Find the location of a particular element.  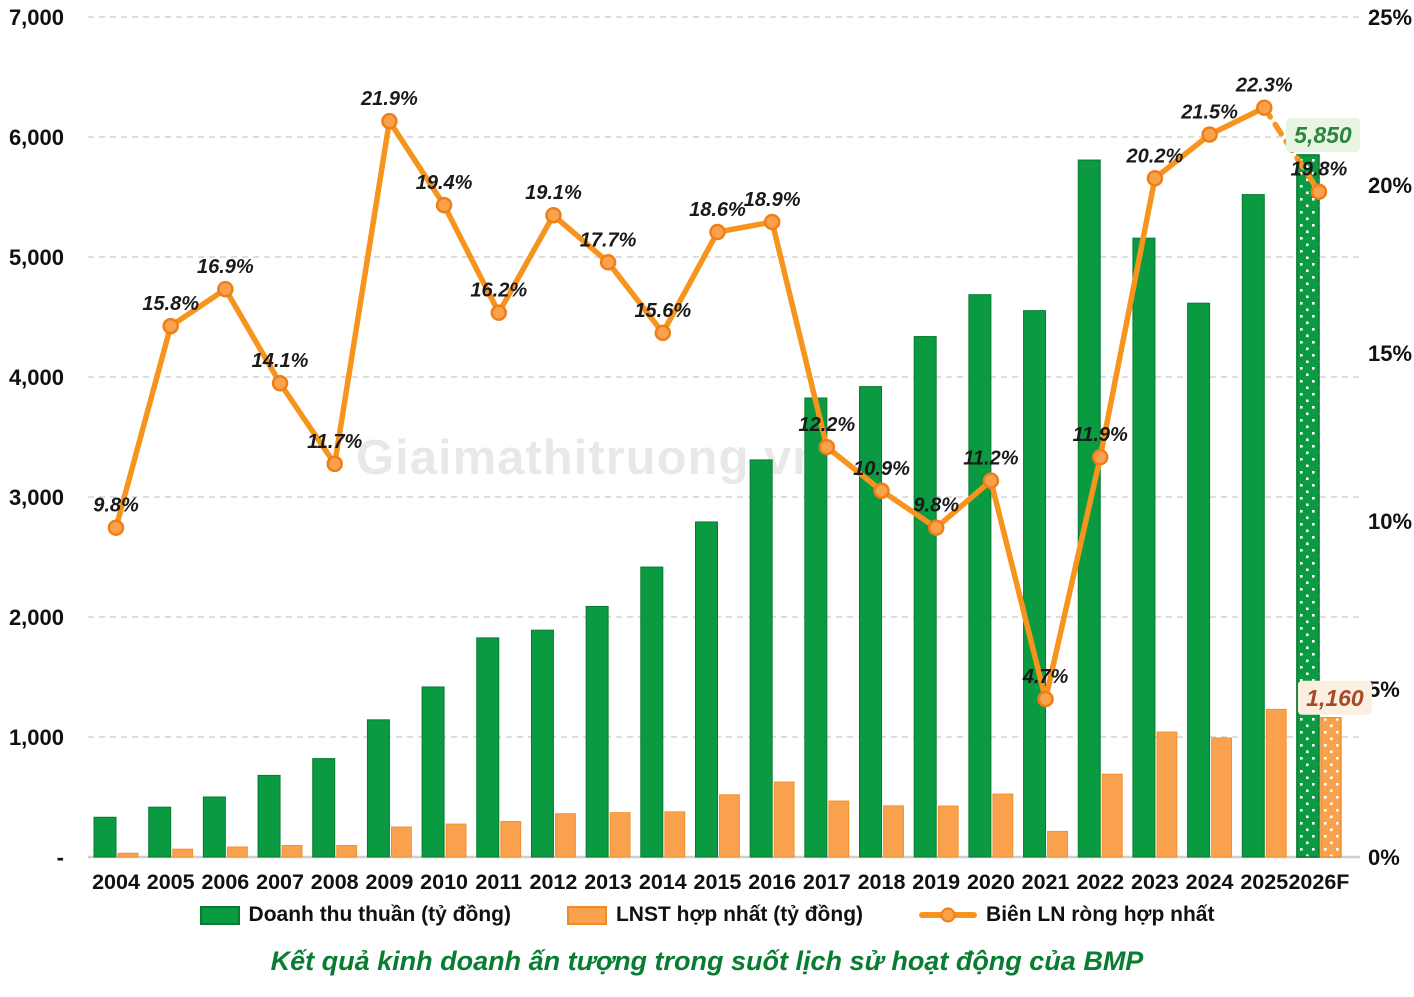

svg-text: 17.7% is located at coordinates (608, 240).